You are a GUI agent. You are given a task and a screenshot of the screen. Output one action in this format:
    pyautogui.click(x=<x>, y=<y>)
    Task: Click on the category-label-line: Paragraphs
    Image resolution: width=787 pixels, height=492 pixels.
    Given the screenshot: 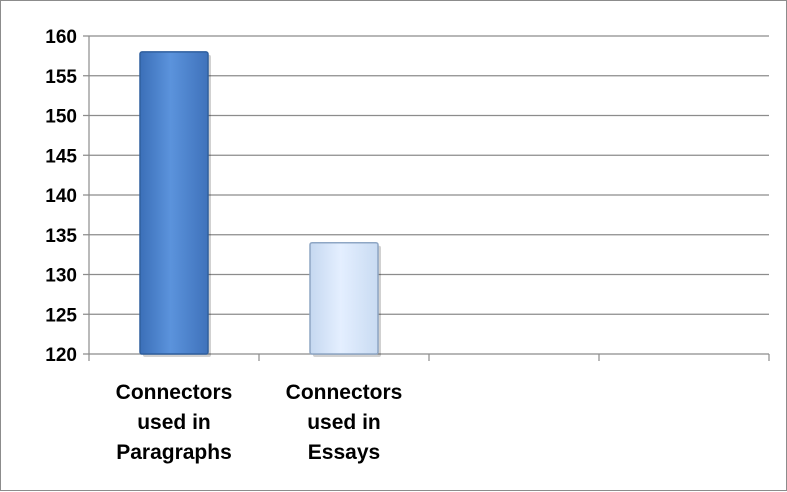 What is the action you would take?
    pyautogui.click(x=174, y=452)
    